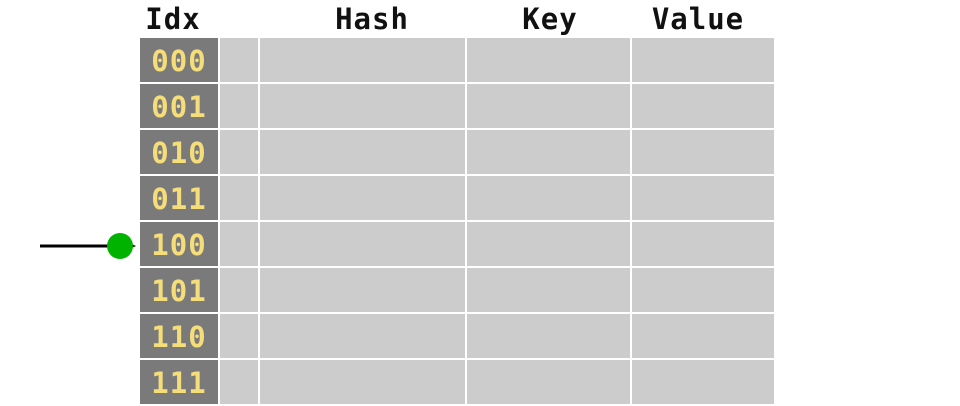 Image resolution: width=960 pixels, height=406 pixels. What do you see at coordinates (179, 336) in the screenshot?
I see `index-cell: 110` at bounding box center [179, 336].